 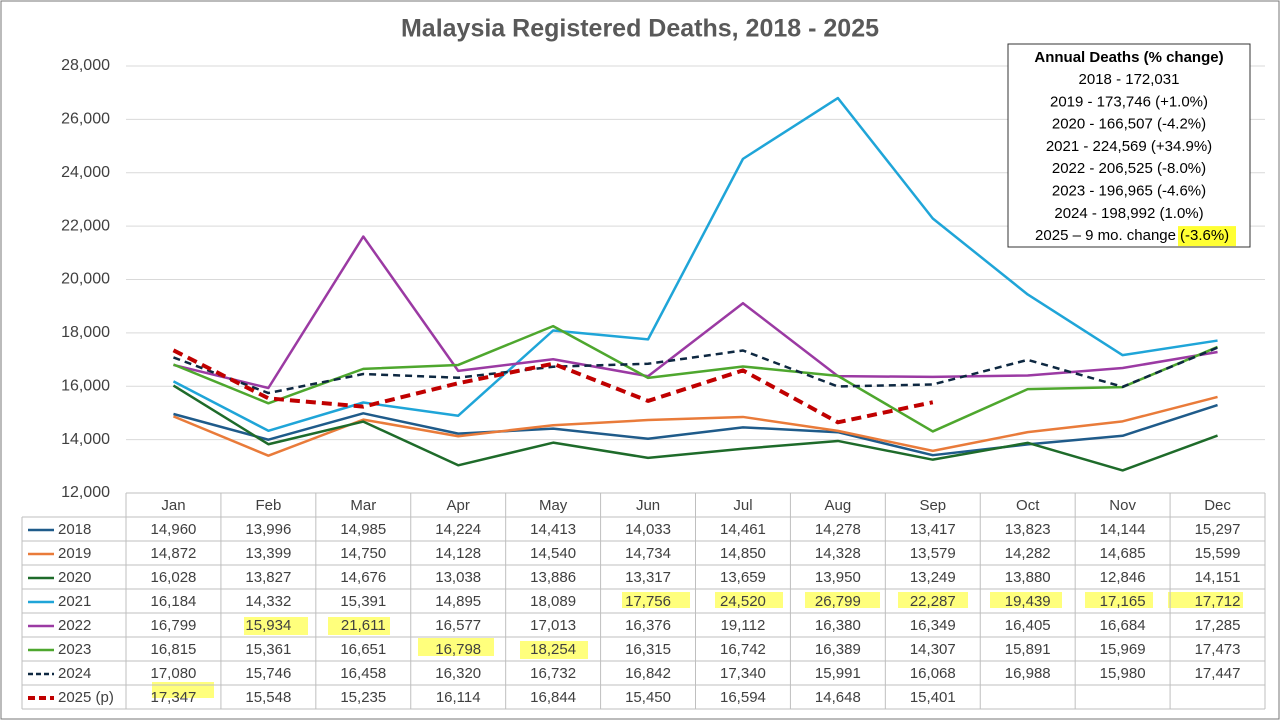 What do you see at coordinates (1123, 529) in the screenshot?
I see `table-value: 14,144` at bounding box center [1123, 529].